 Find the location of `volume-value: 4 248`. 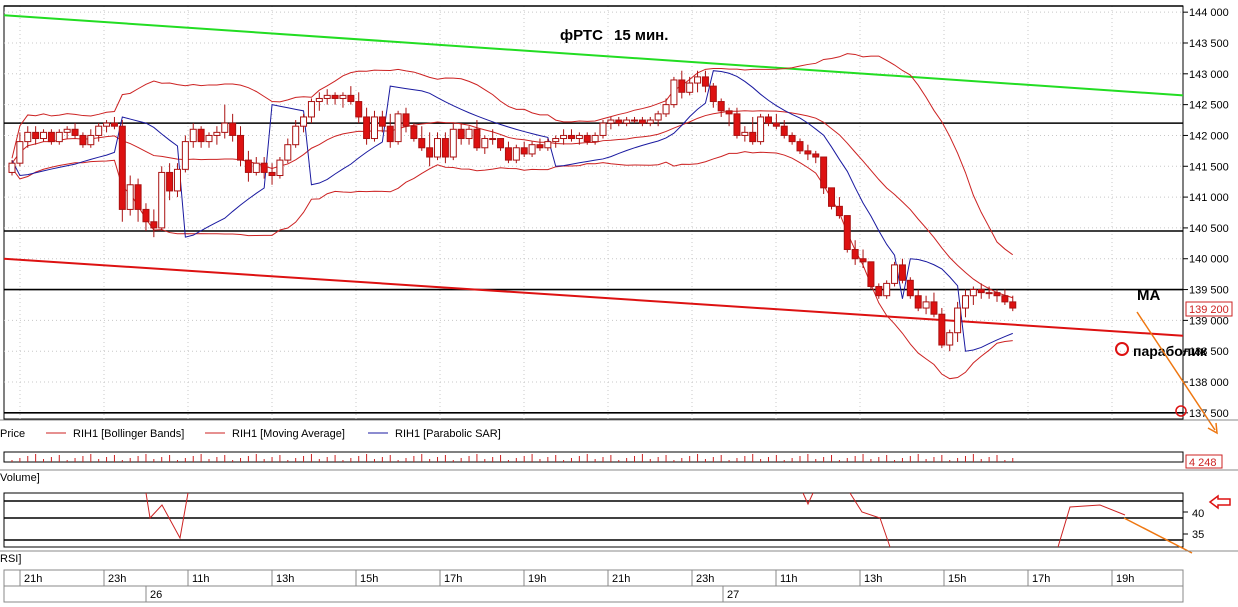

volume-value: 4 248 is located at coordinates (1203, 463).